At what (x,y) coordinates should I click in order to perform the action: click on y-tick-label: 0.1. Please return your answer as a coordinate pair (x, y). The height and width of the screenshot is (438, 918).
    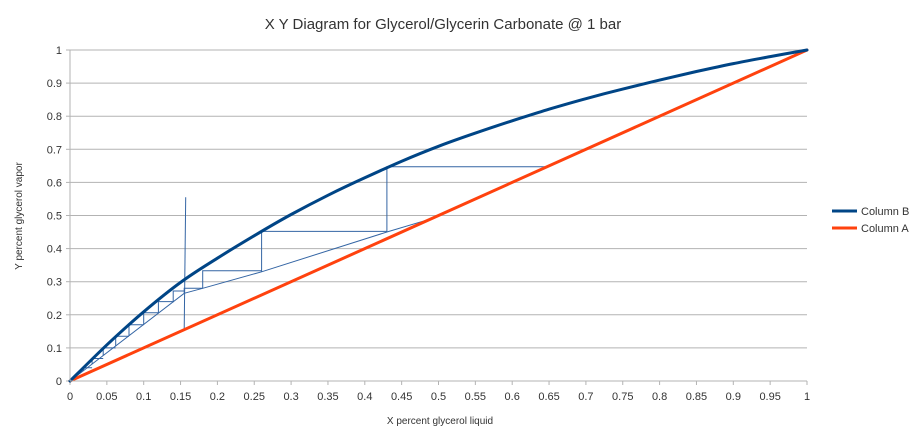
    Looking at the image, I should click on (54, 349).